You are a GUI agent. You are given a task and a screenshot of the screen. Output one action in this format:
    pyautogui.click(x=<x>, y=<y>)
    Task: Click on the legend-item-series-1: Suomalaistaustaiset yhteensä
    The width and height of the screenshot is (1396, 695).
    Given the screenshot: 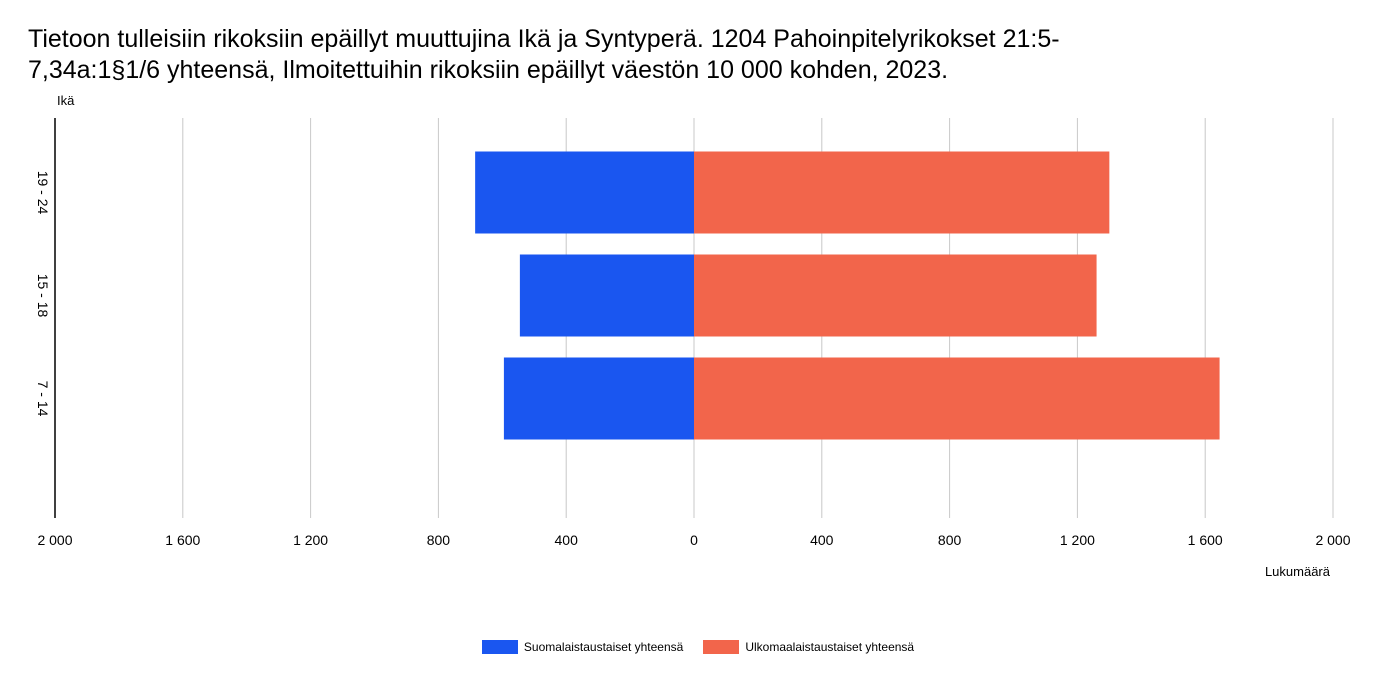 What is the action you would take?
    pyautogui.click(x=582, y=647)
    